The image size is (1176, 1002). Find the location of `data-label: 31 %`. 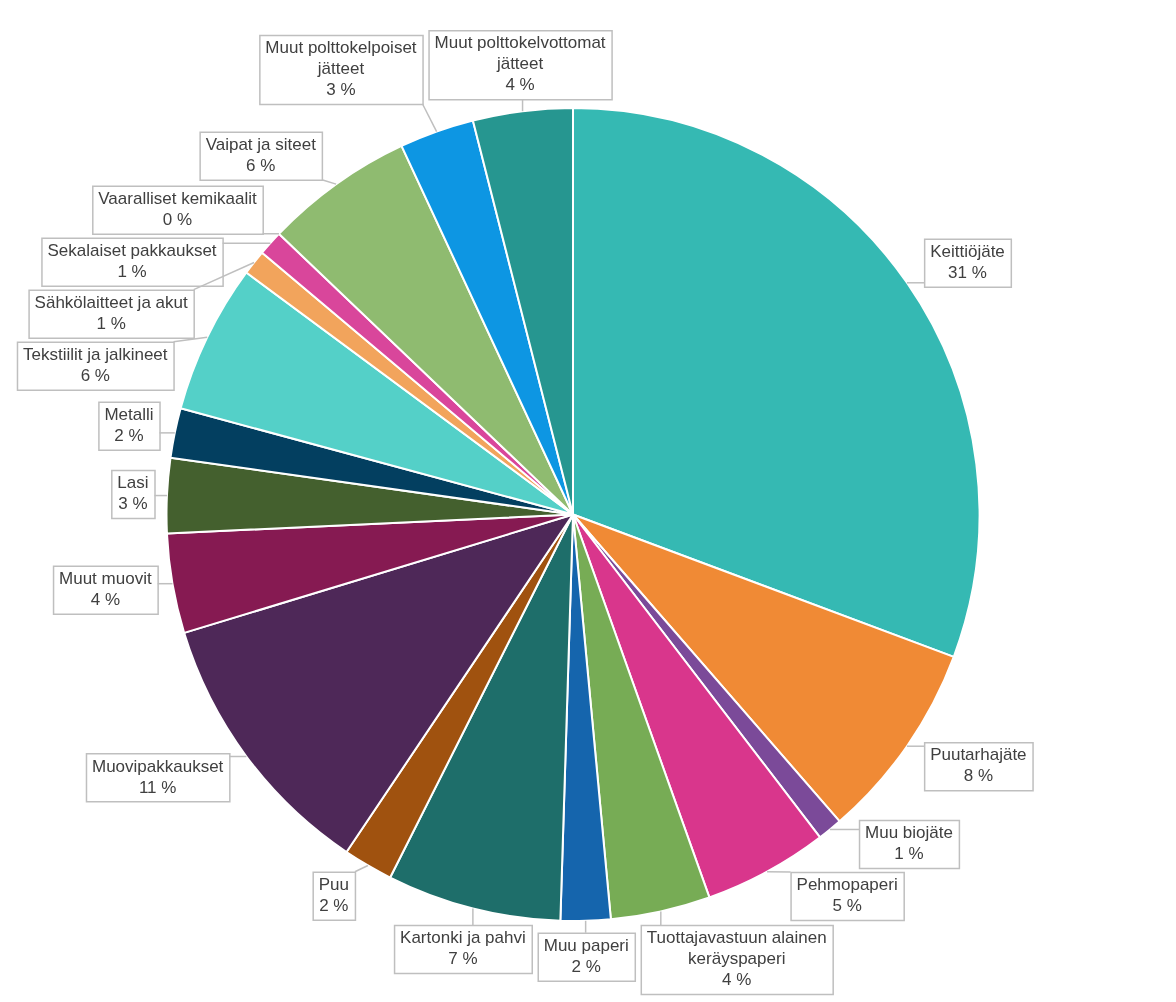

data-label: 31 % is located at coordinates (967, 273).